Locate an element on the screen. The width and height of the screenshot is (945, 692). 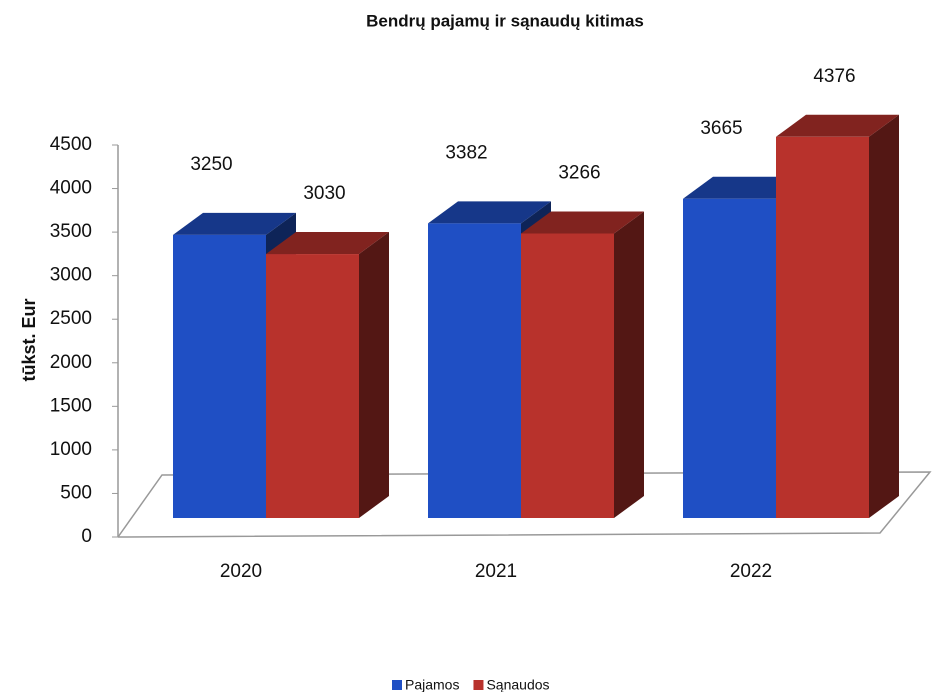
y-tick-label: 1000 is located at coordinates (71, 449).